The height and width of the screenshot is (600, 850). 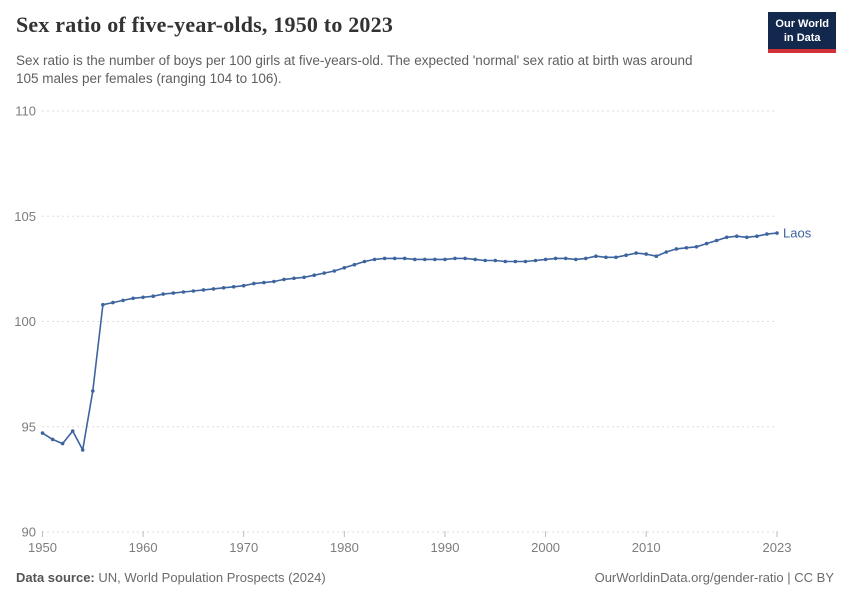 What do you see at coordinates (25, 321) in the screenshot?
I see `y-axis-tick-label: 100` at bounding box center [25, 321].